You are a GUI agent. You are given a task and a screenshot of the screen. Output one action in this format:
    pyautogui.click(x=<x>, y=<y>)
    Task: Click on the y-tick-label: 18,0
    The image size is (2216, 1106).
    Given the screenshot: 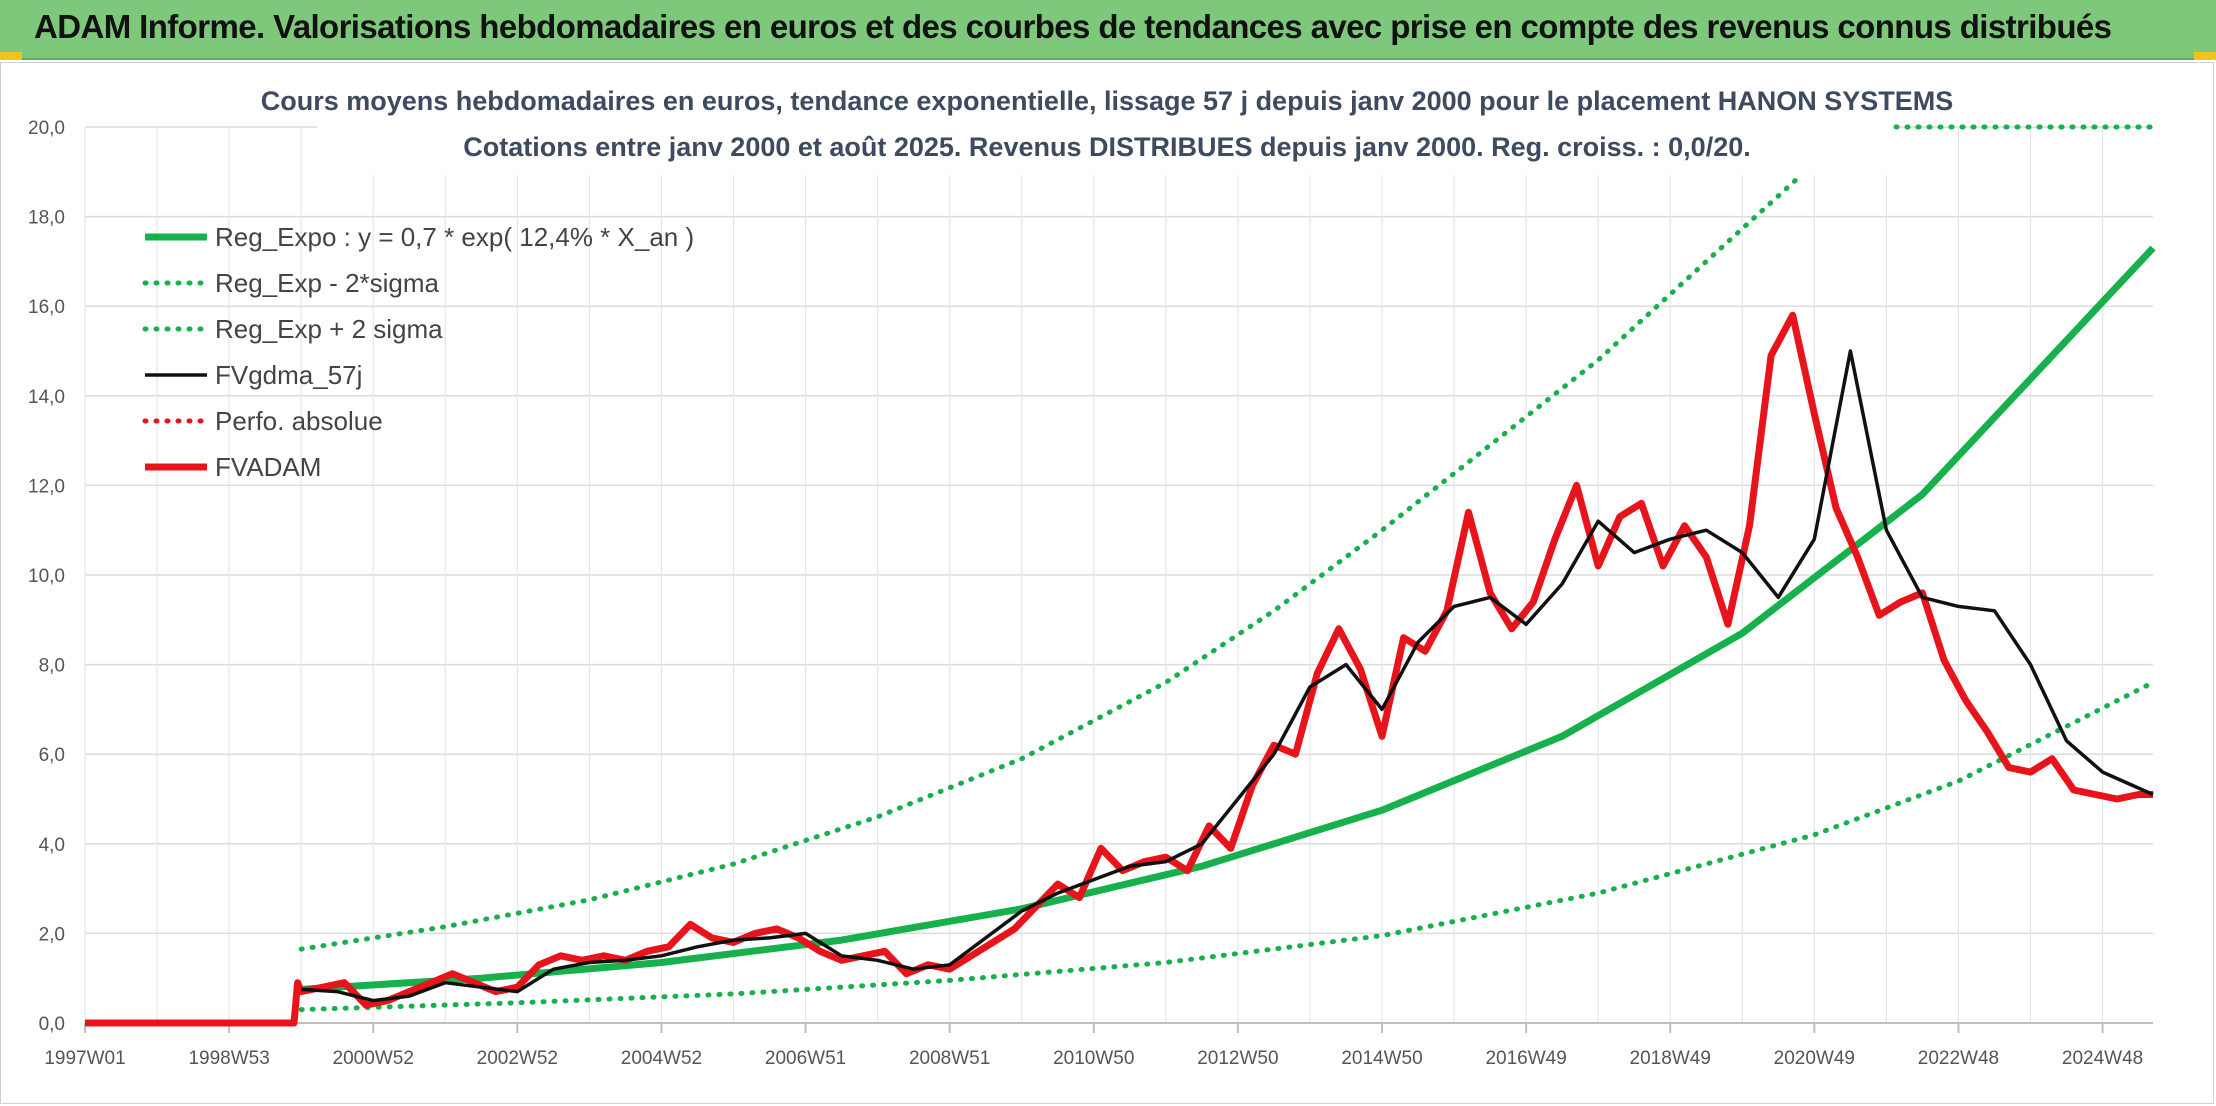 What is the action you would take?
    pyautogui.click(x=46, y=218)
    